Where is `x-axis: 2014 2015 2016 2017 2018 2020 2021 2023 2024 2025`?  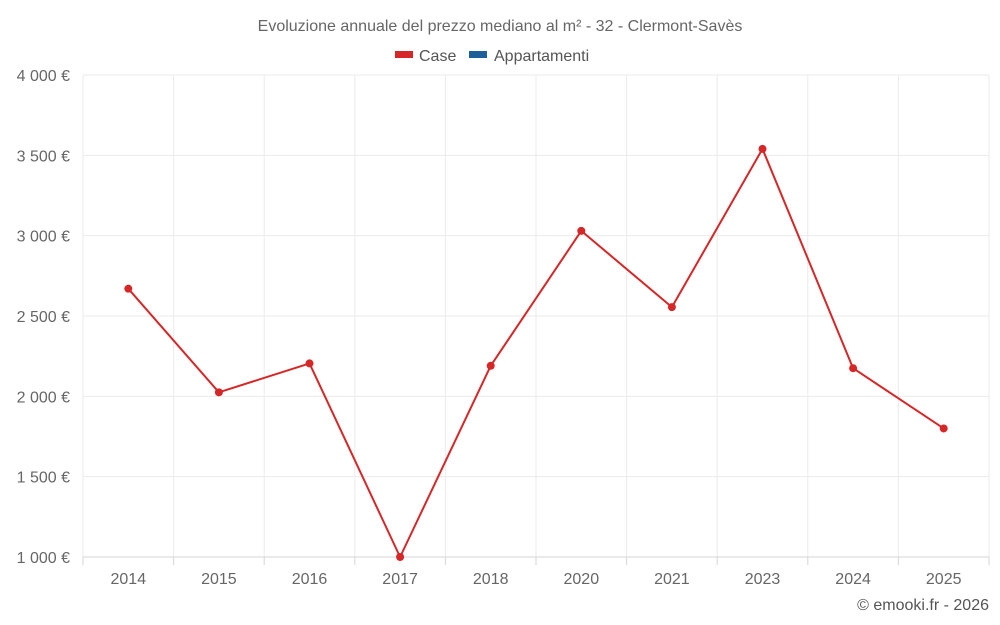 x-axis: 2014 2015 2016 2017 2018 2020 2021 2023 2024 2025 is located at coordinates (536, 572).